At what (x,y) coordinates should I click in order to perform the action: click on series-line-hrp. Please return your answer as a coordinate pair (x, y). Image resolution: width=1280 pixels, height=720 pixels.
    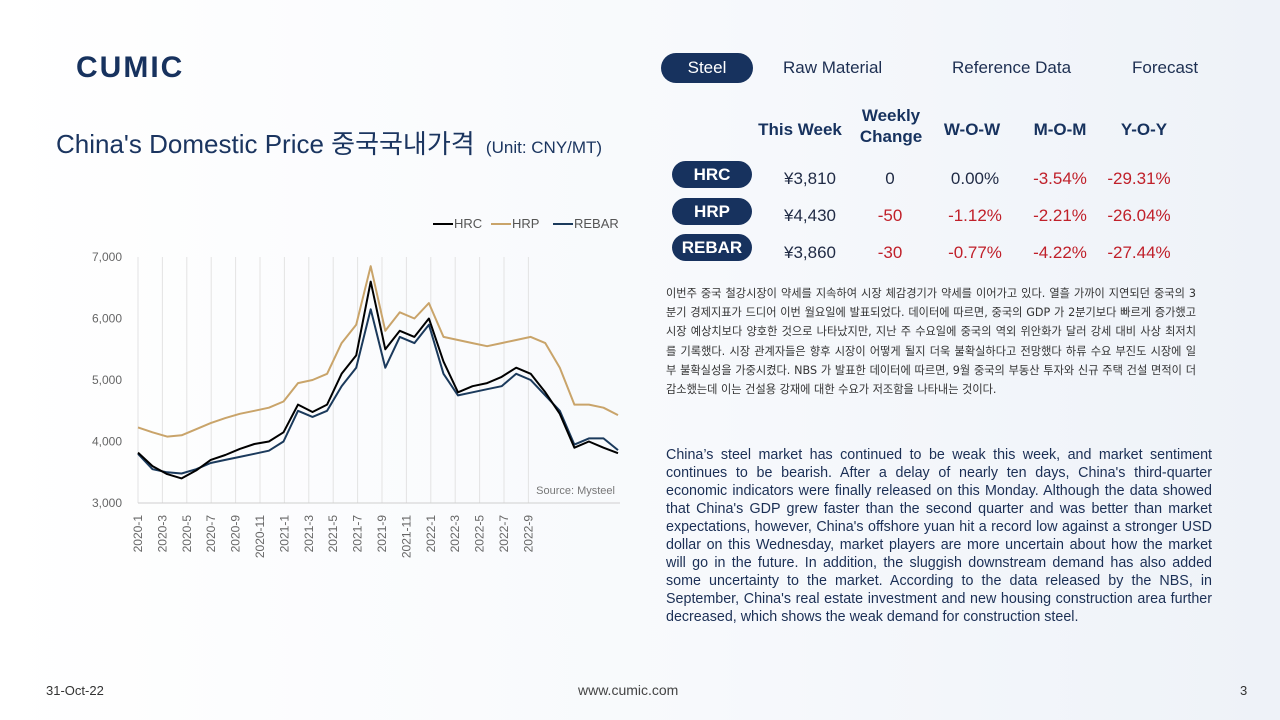
    Looking at the image, I should click on (378, 351).